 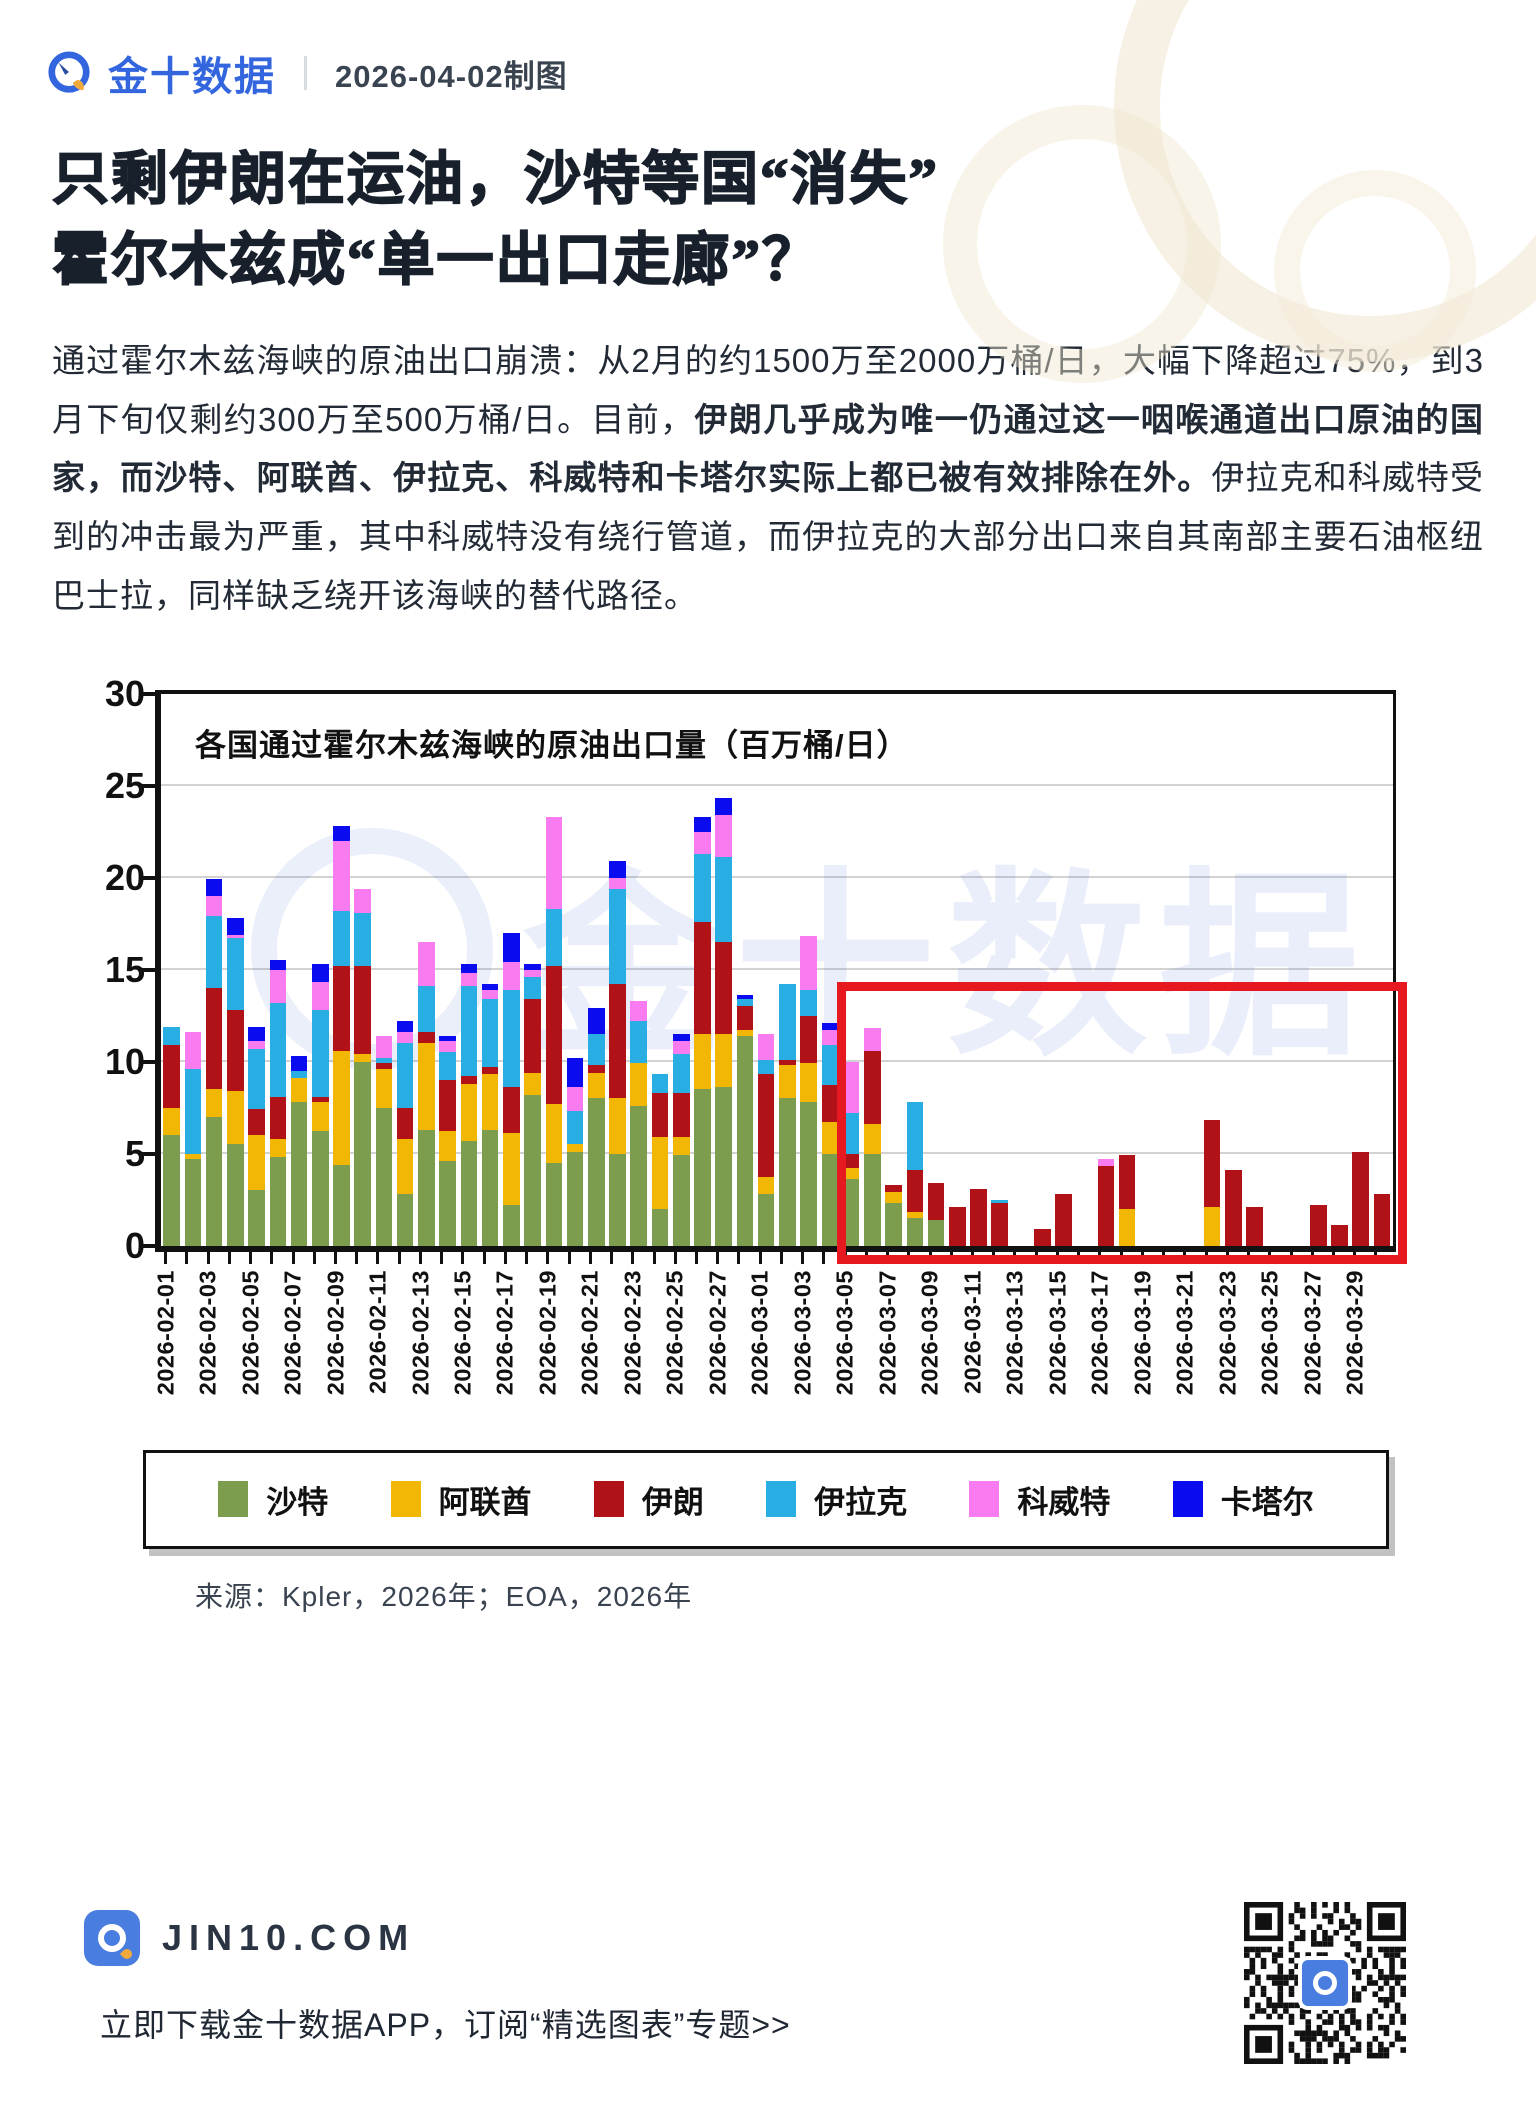 What do you see at coordinates (771, 1258) in the screenshot?
I see `x-axis-ticks` at bounding box center [771, 1258].